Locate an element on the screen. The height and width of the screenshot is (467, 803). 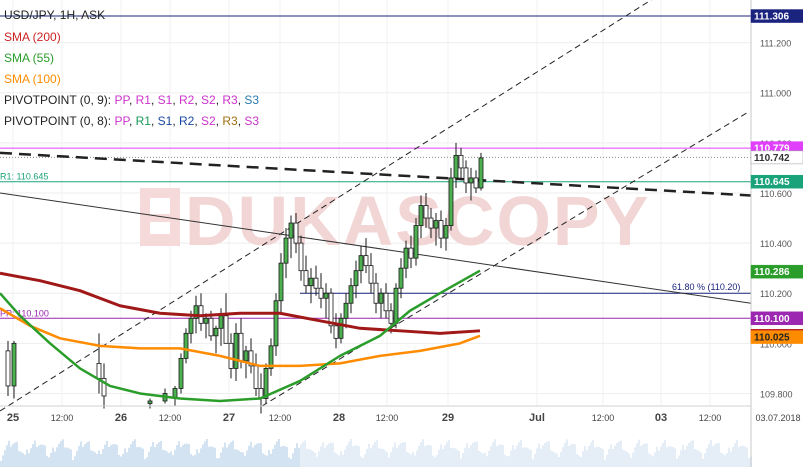
legend-row: SMA (100) is located at coordinates (32, 79).